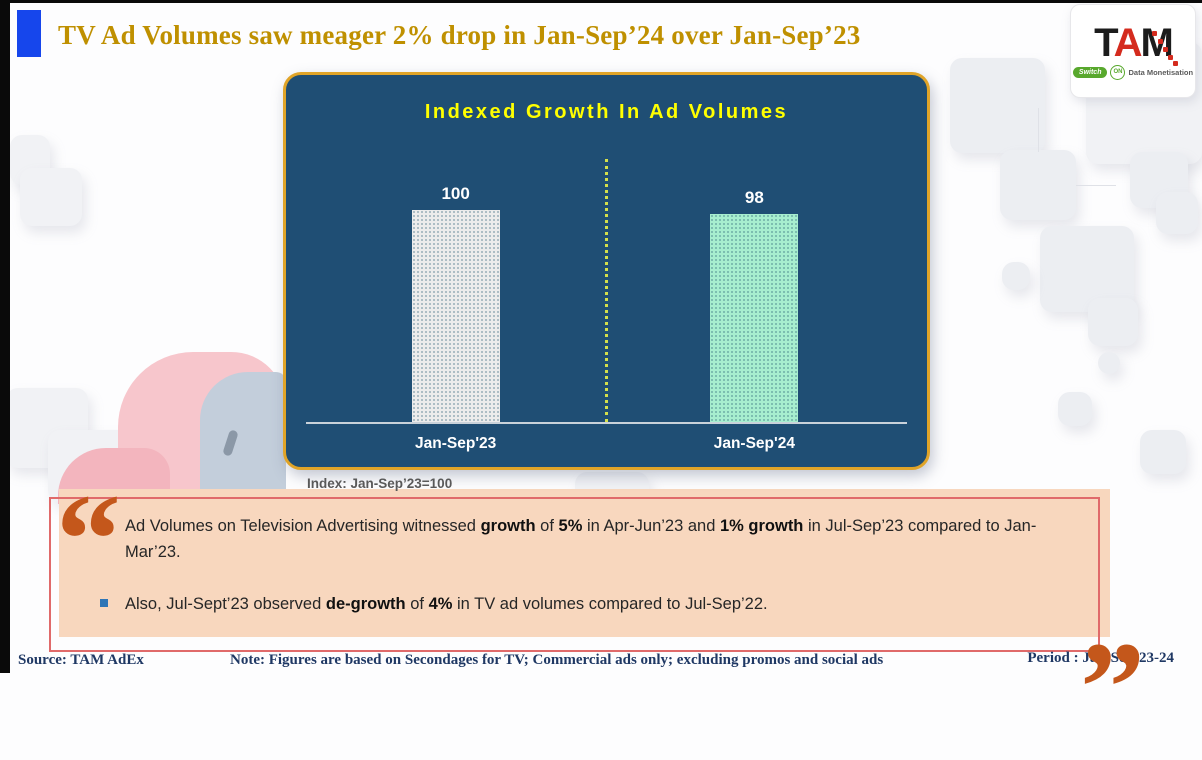 The width and height of the screenshot is (1202, 760). Describe the element at coordinates (1161, 72) in the screenshot. I see `tagline-text: Data Monetisation` at that location.